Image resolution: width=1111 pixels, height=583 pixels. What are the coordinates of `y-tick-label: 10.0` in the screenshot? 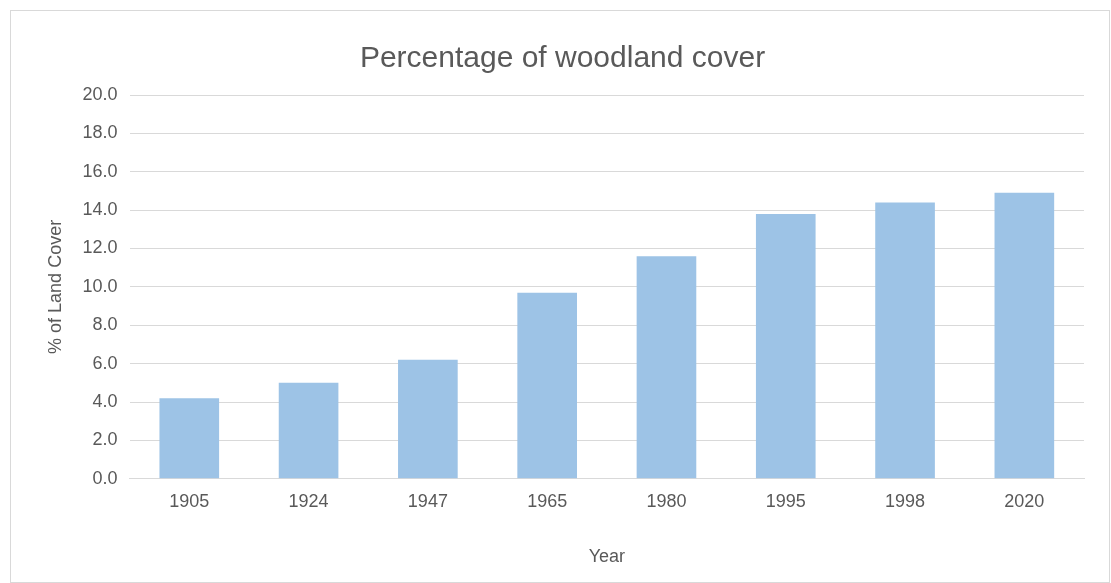 It's located at (100, 285).